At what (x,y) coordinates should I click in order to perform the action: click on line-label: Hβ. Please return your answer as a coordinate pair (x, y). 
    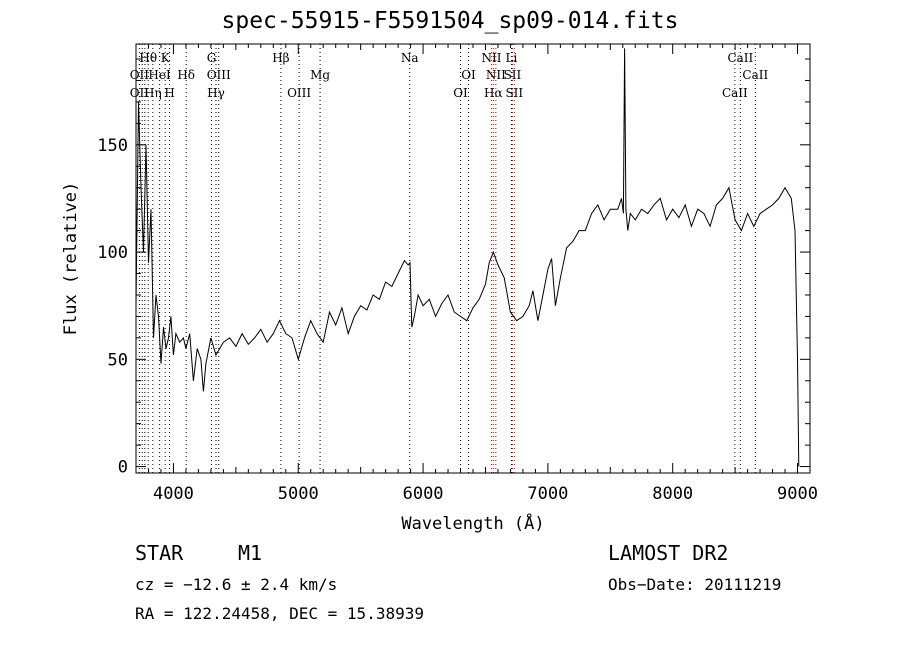
    Looking at the image, I should click on (280, 58).